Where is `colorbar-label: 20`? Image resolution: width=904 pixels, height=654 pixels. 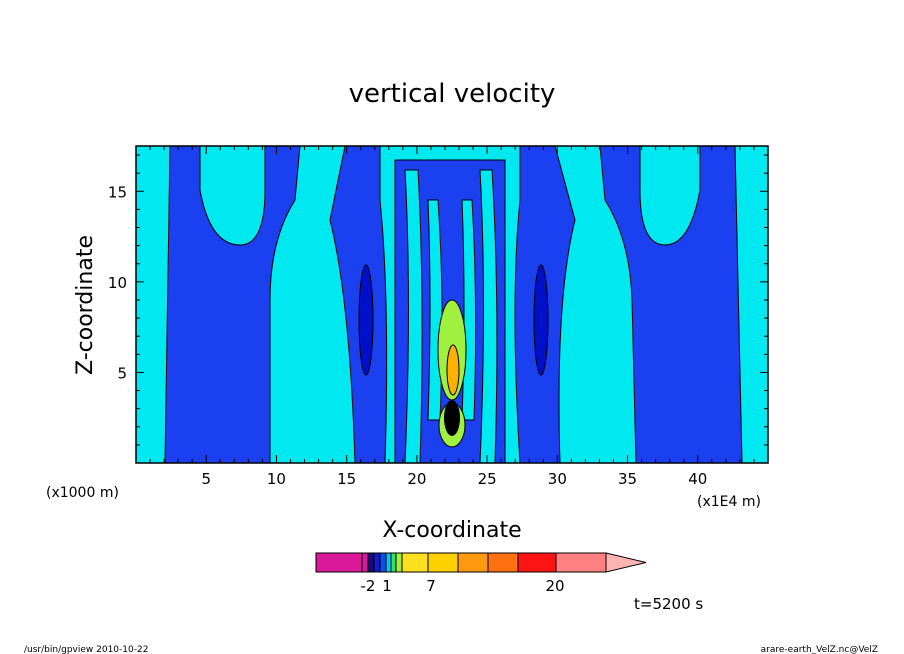
colorbar-label: 20 is located at coordinates (554, 586).